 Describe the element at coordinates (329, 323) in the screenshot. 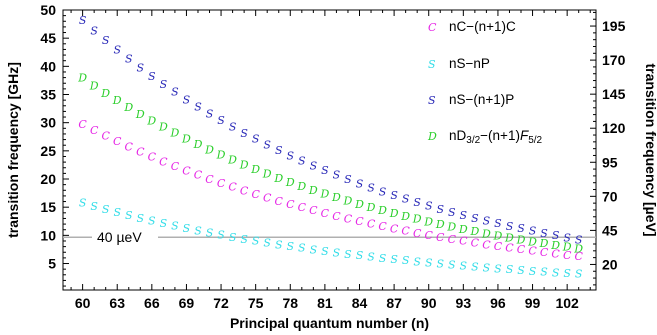

I see `x-axis-title: Principal quantum number (n)` at that location.